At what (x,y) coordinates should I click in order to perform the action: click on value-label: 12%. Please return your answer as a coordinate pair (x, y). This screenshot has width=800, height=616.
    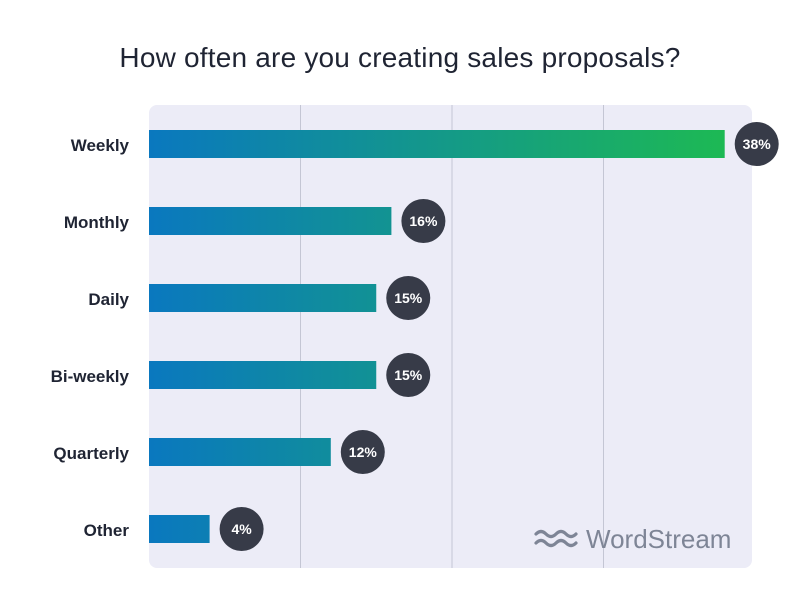
    Looking at the image, I should click on (363, 452).